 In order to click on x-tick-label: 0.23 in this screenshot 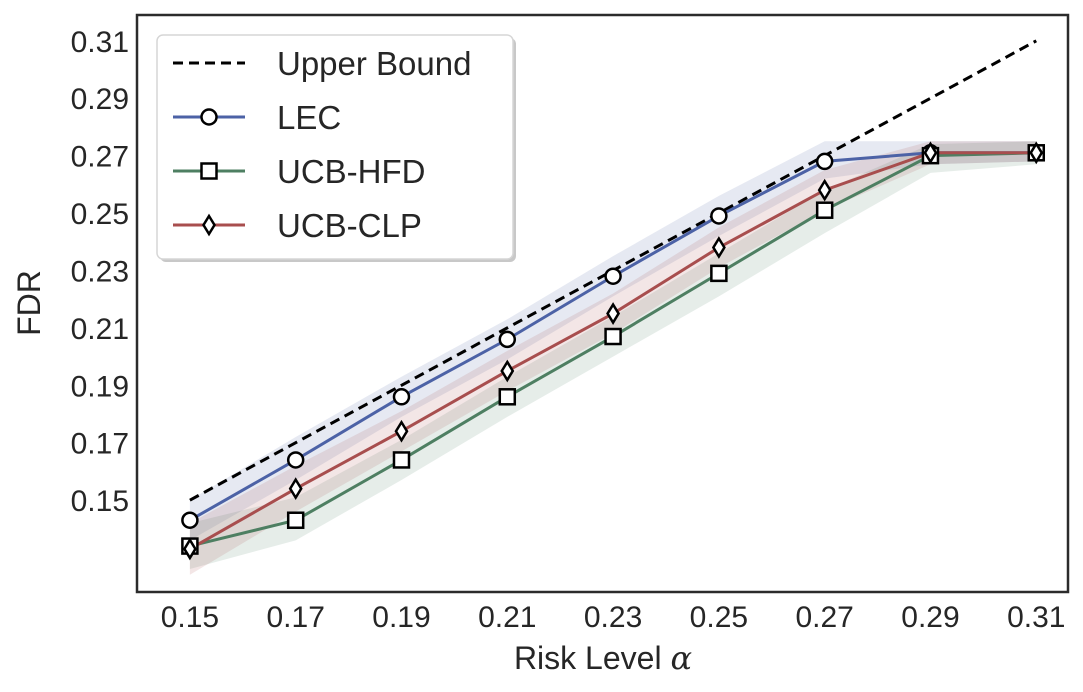, I will do `click(613, 617)`.